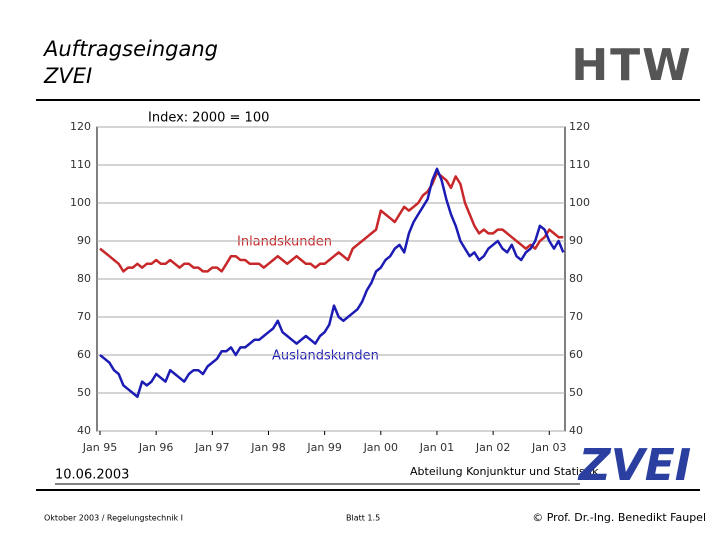 The width and height of the screenshot is (720, 540). I want to click on series-line, so click(331, 222).